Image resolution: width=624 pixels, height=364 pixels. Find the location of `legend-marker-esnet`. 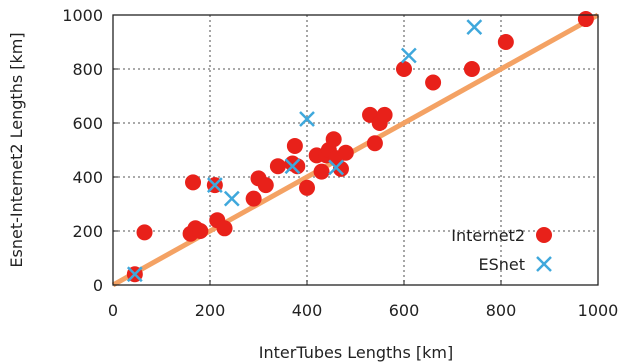

legend-marker-esnet is located at coordinates (544, 264).